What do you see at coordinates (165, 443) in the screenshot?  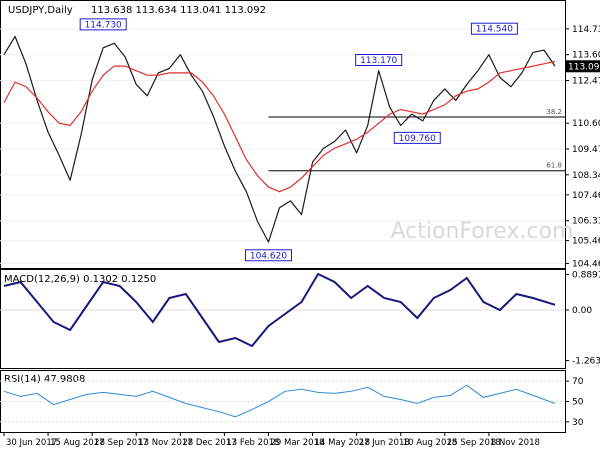 I see `x-tick-label-3: 13 Nov 2017` at bounding box center [165, 443].